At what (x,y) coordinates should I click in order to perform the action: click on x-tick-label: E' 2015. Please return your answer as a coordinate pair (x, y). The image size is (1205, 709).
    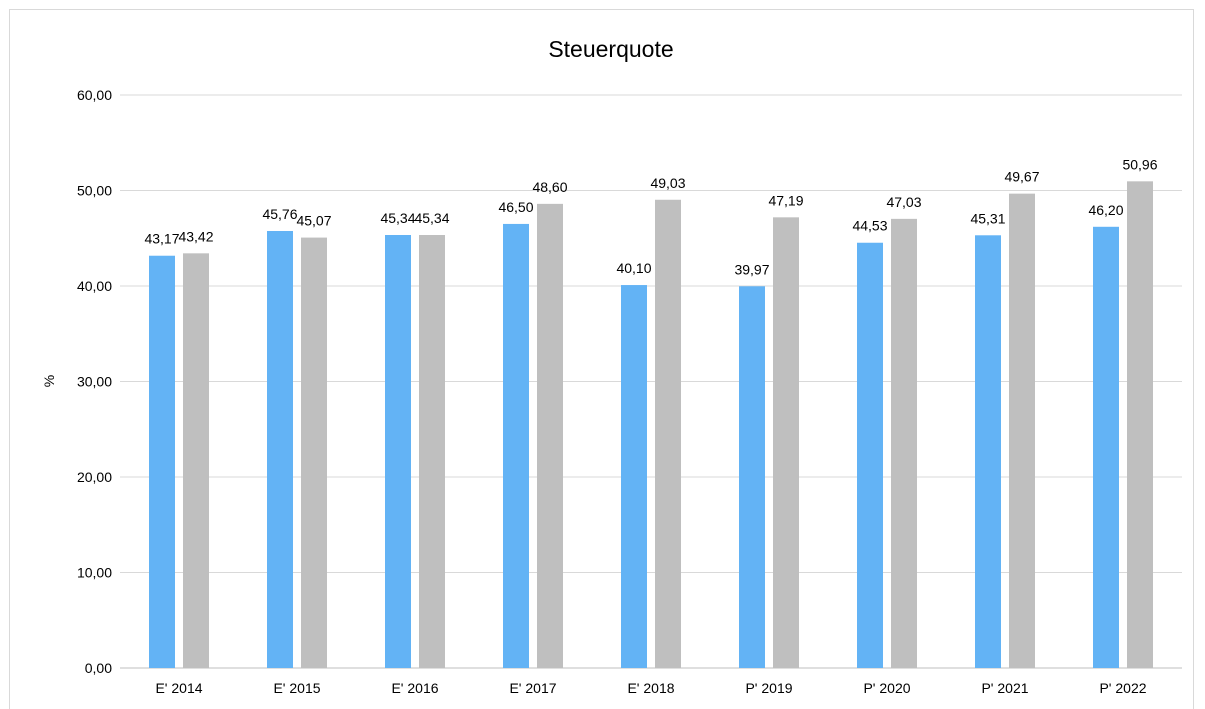
    Looking at the image, I should click on (296, 688).